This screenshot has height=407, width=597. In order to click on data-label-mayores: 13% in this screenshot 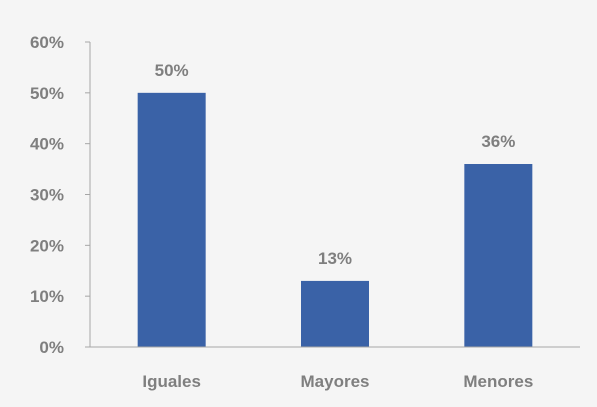, I will do `click(335, 258)`.